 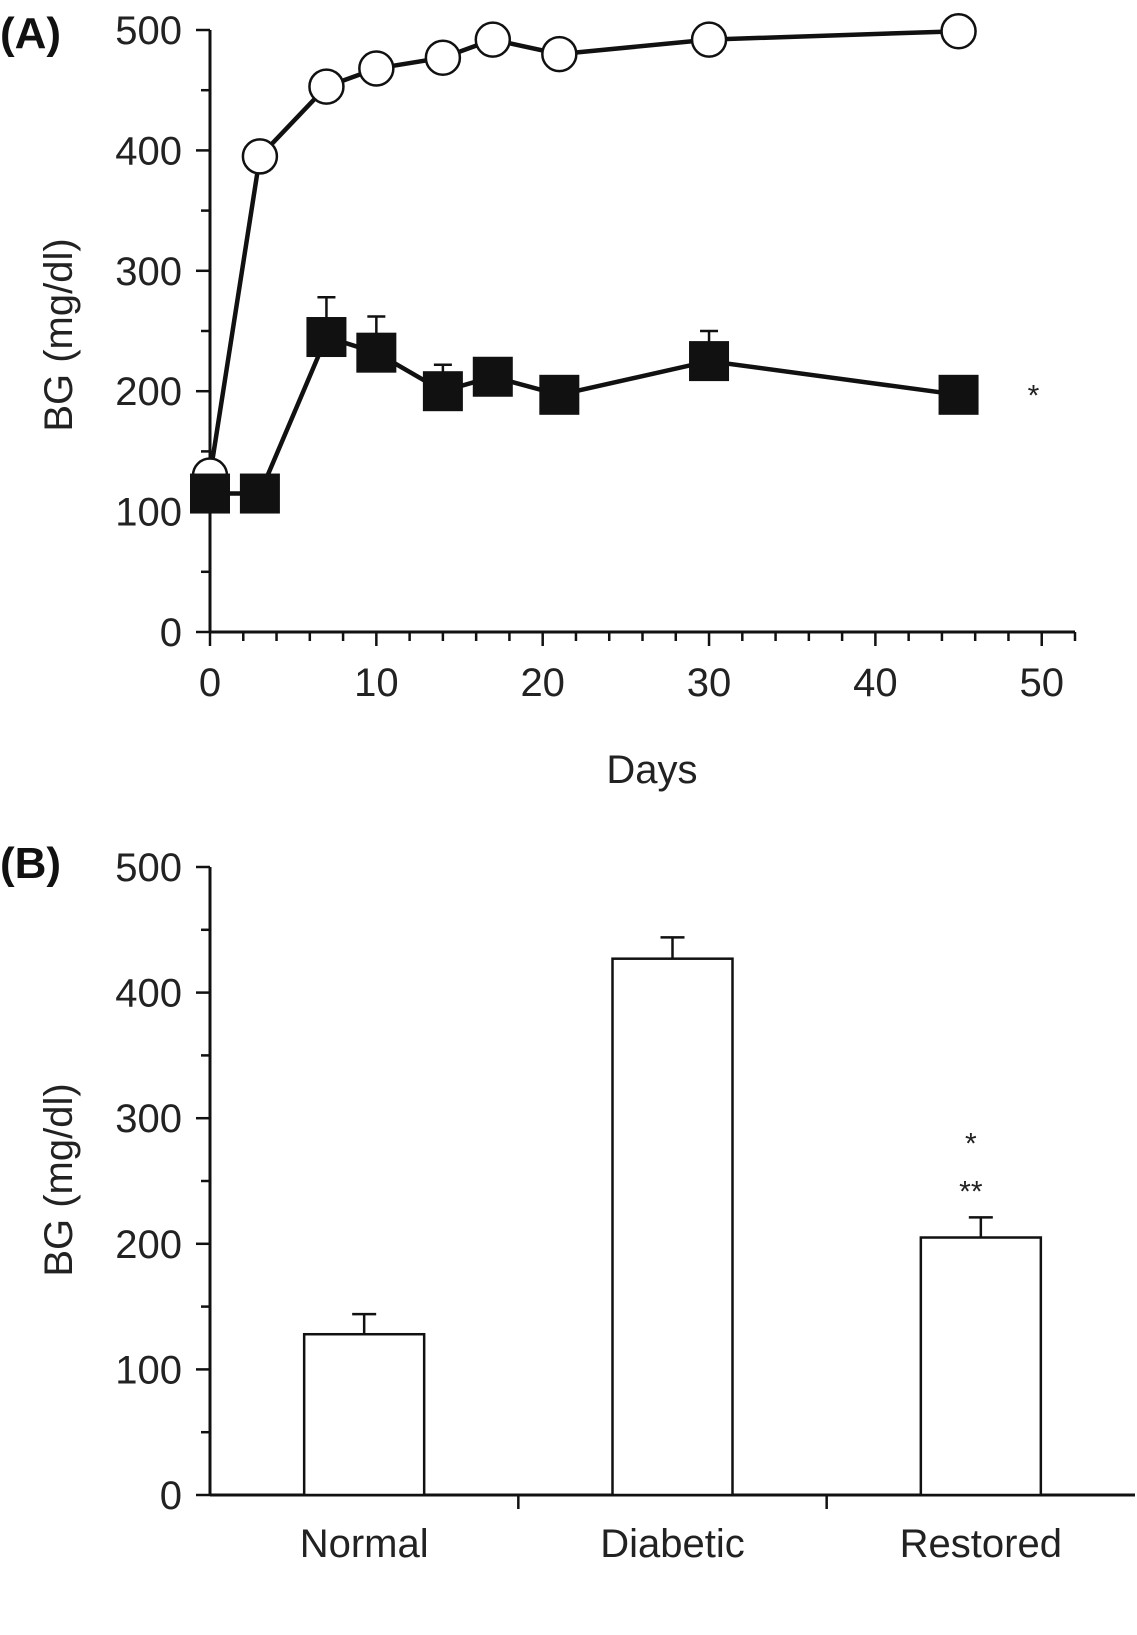 I want to click on y-tick-label-b: 300, so click(x=148, y=1119).